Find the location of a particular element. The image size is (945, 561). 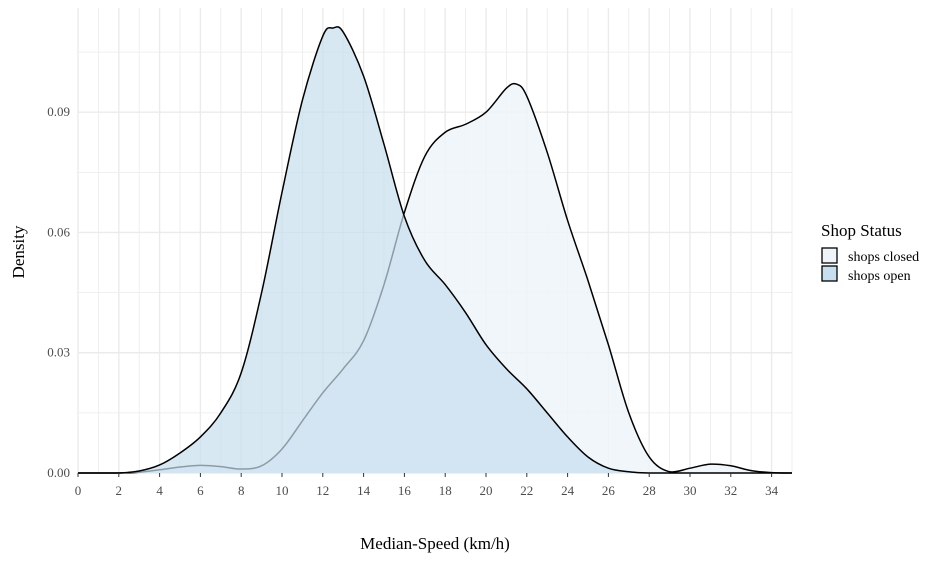

legend-title: Shop Status is located at coordinates (861, 230).